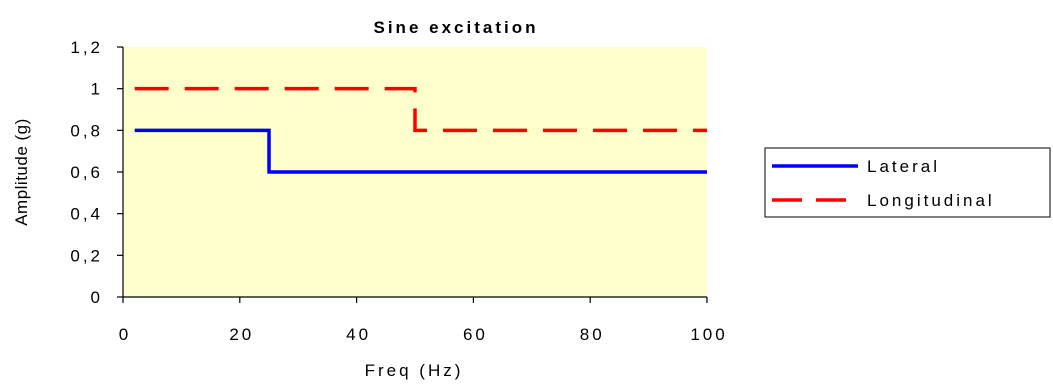  I want to click on series-line-longitudinal, so click(420, 109).